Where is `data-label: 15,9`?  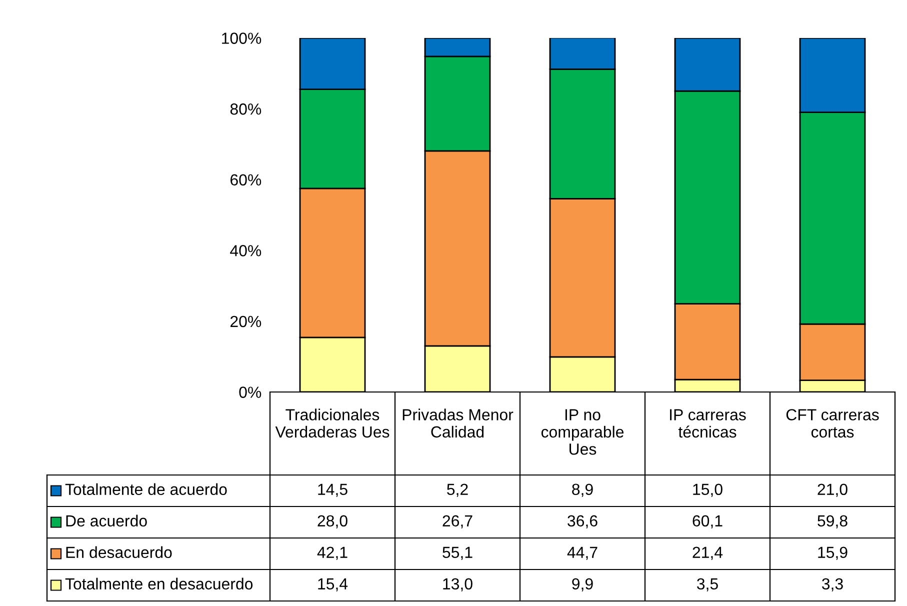 data-label: 15,9 is located at coordinates (833, 553).